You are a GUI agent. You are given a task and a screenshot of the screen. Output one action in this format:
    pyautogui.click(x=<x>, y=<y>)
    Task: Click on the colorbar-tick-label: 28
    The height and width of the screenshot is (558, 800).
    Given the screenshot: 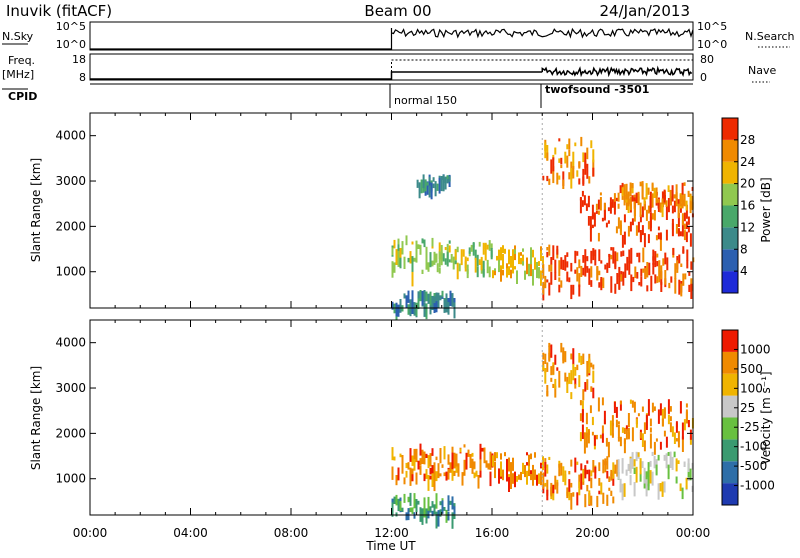 What is the action you would take?
    pyautogui.click(x=747, y=140)
    